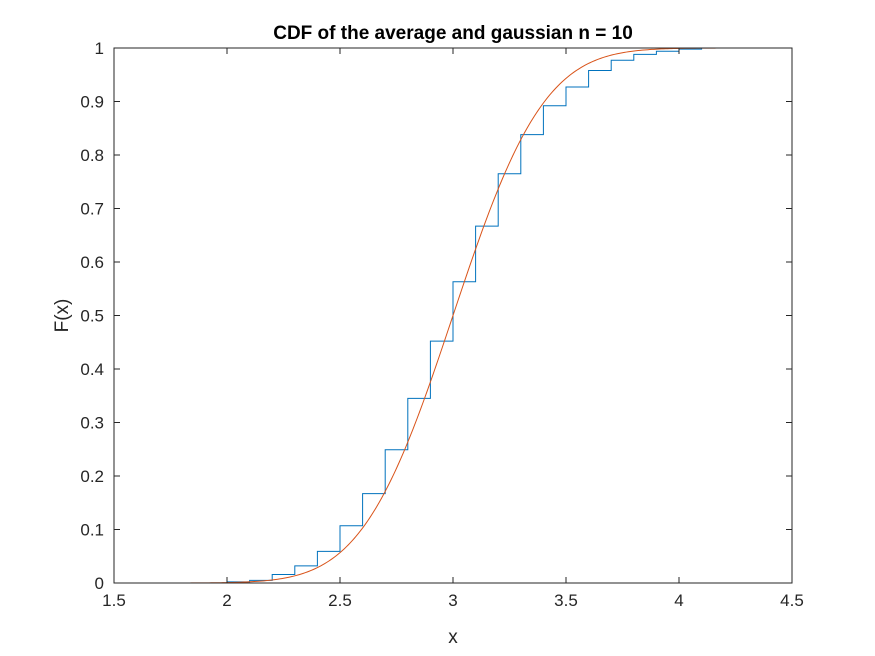  Describe the element at coordinates (92, 316) in the screenshot. I see `y-tick-label: 0.5` at that location.